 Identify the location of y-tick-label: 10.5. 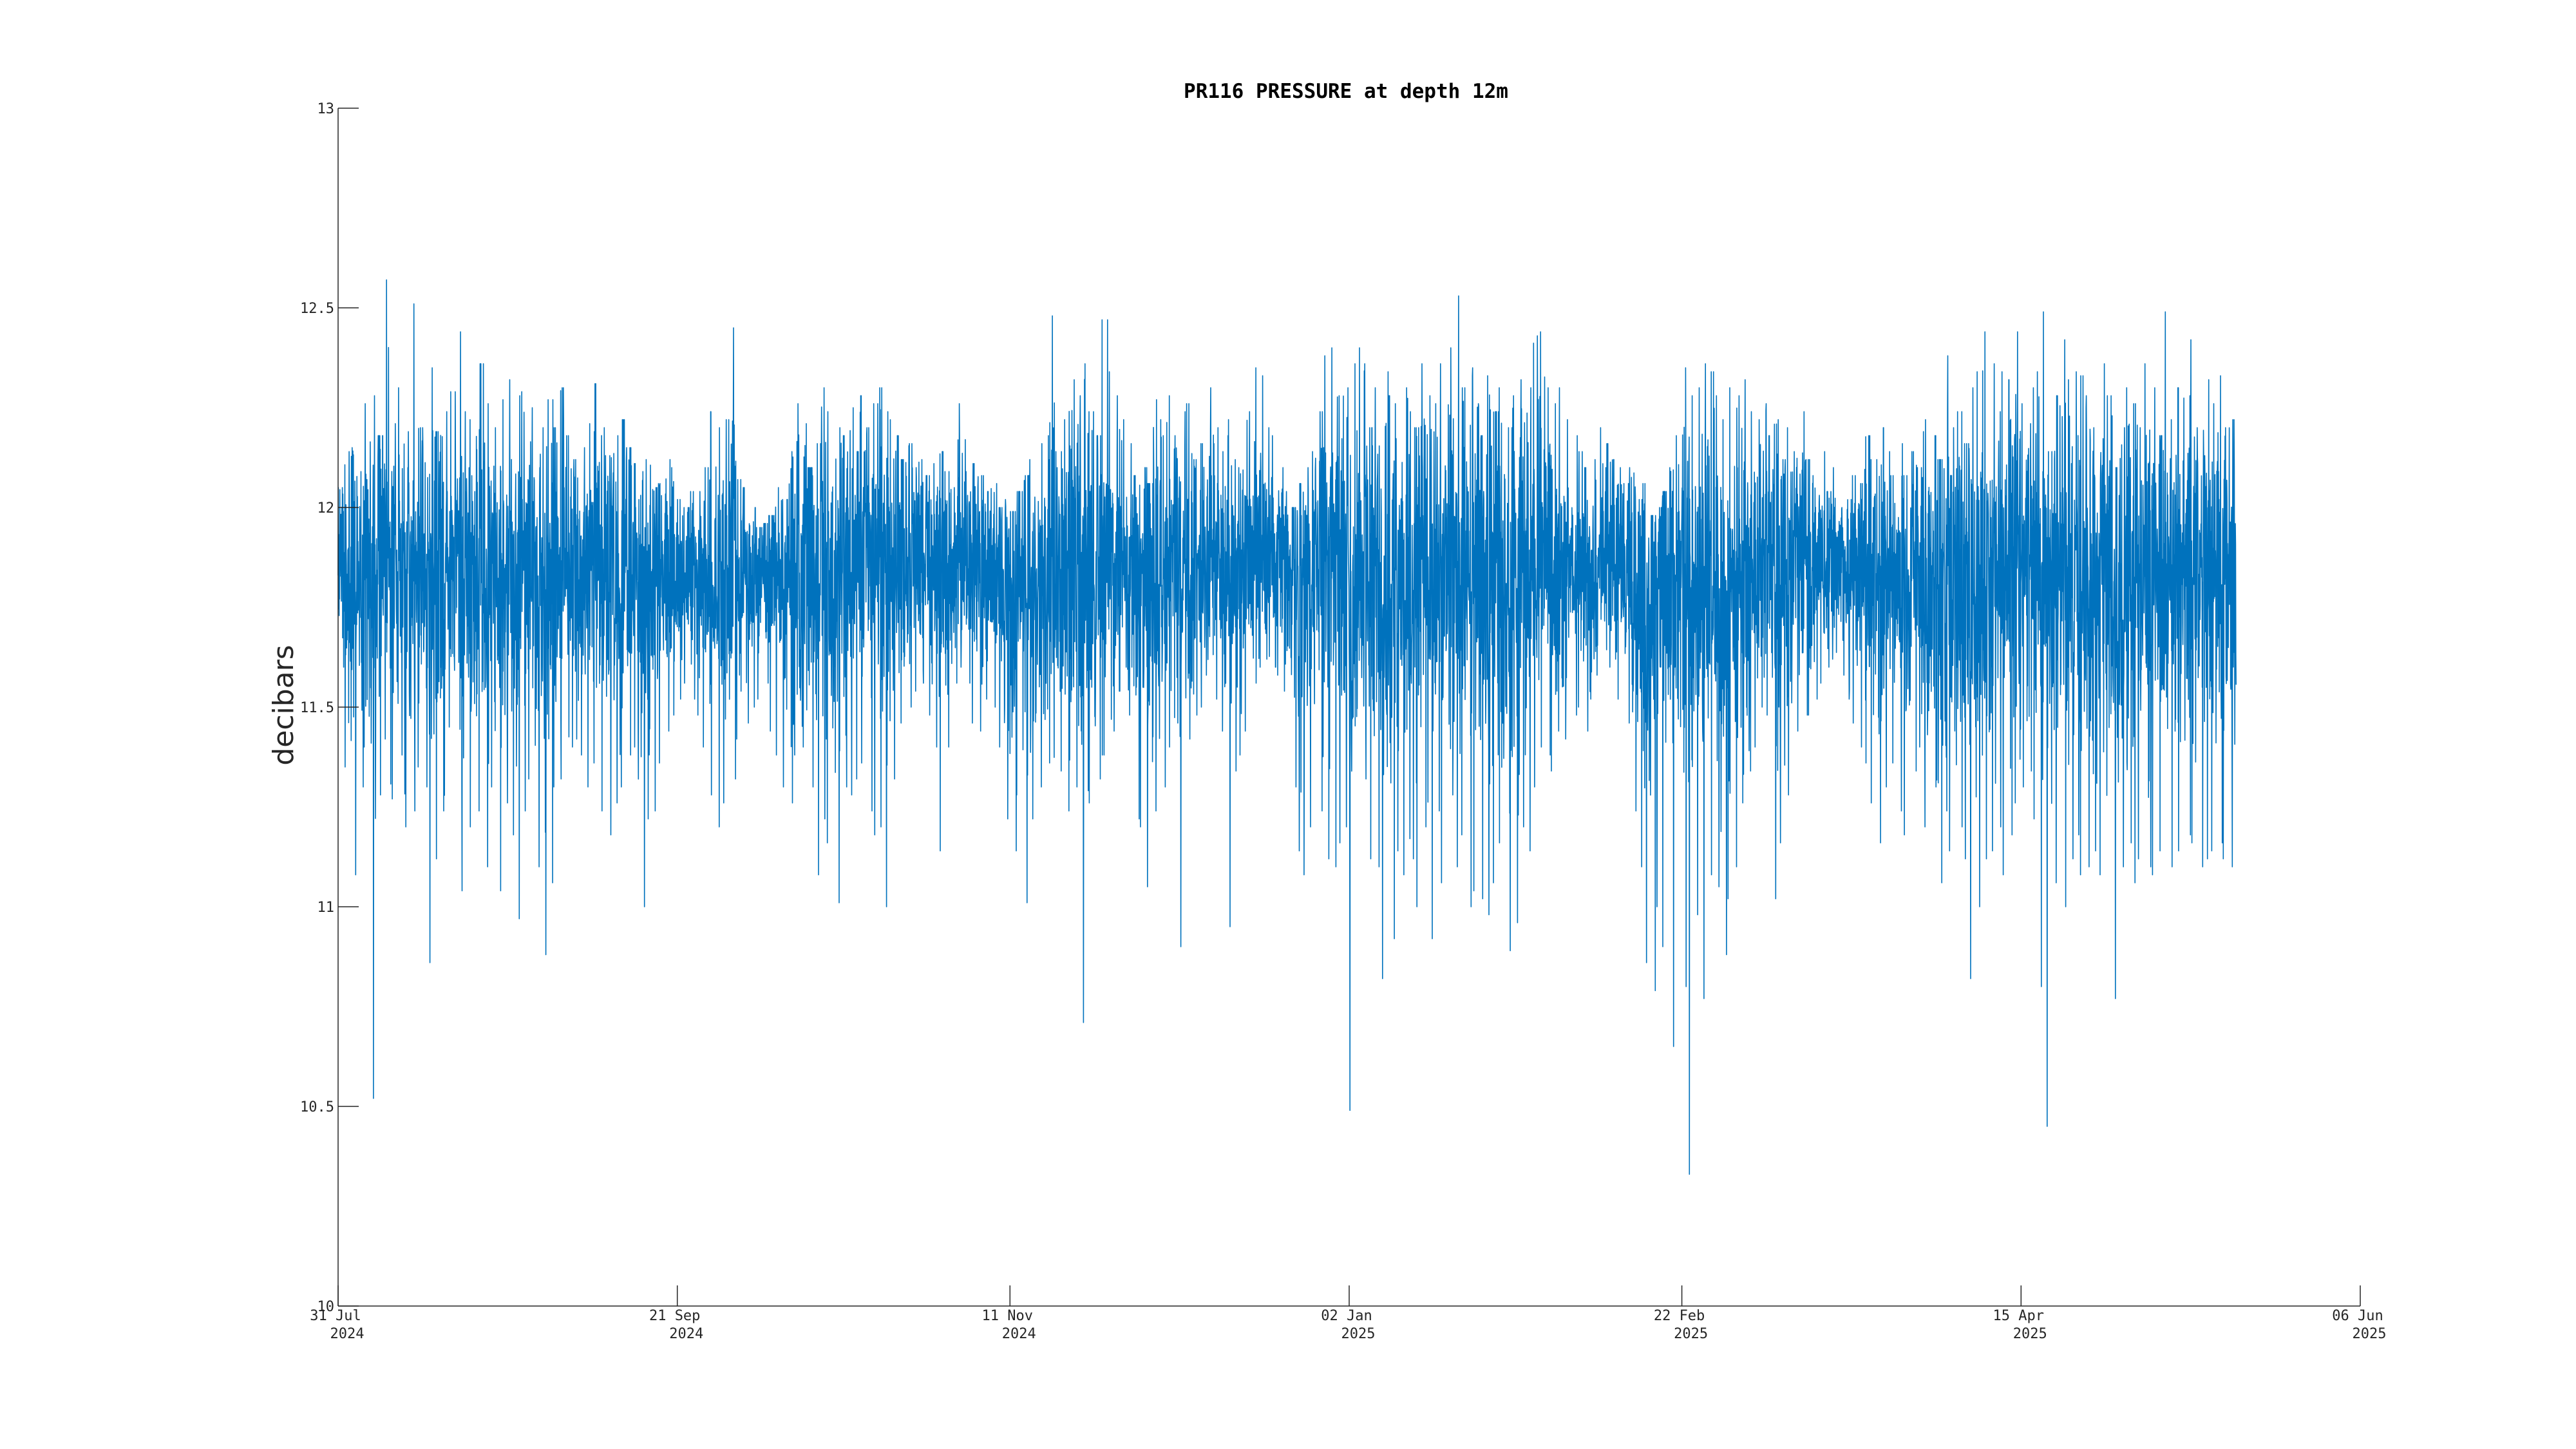
(317, 1107).